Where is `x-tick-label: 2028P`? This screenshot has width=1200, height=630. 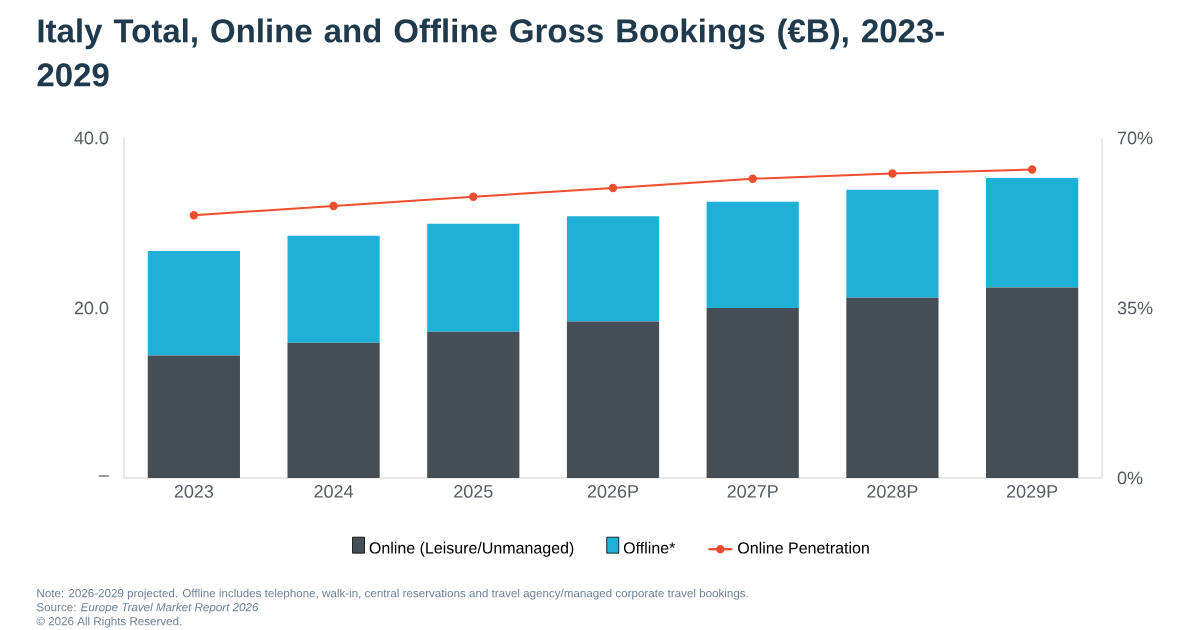 x-tick-label: 2028P is located at coordinates (892, 491).